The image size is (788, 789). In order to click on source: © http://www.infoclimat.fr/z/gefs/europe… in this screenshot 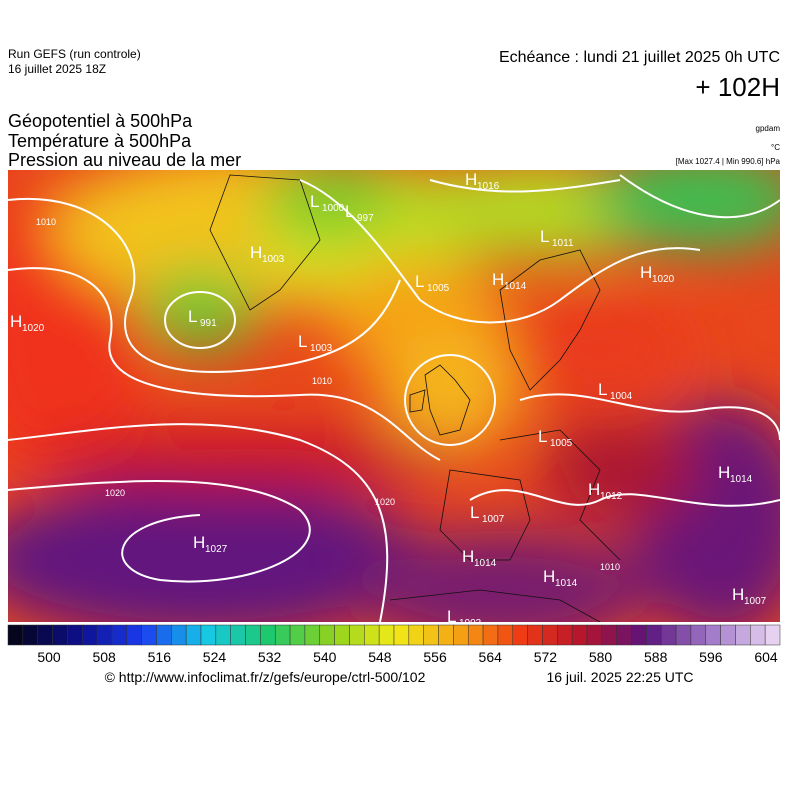, I will do `click(265, 677)`.